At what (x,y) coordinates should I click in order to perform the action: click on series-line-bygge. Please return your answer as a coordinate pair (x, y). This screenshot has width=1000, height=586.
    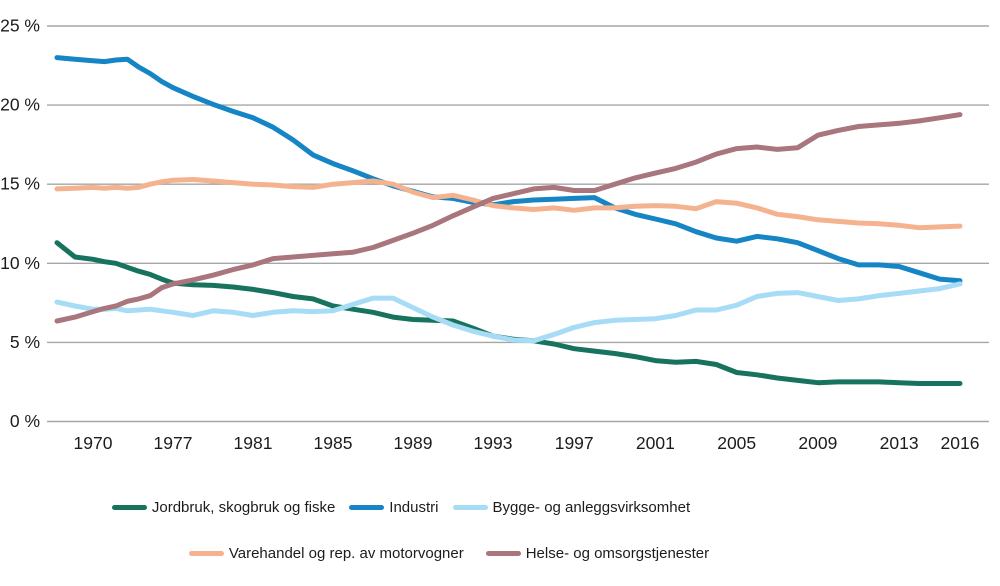
    Looking at the image, I should click on (508, 312).